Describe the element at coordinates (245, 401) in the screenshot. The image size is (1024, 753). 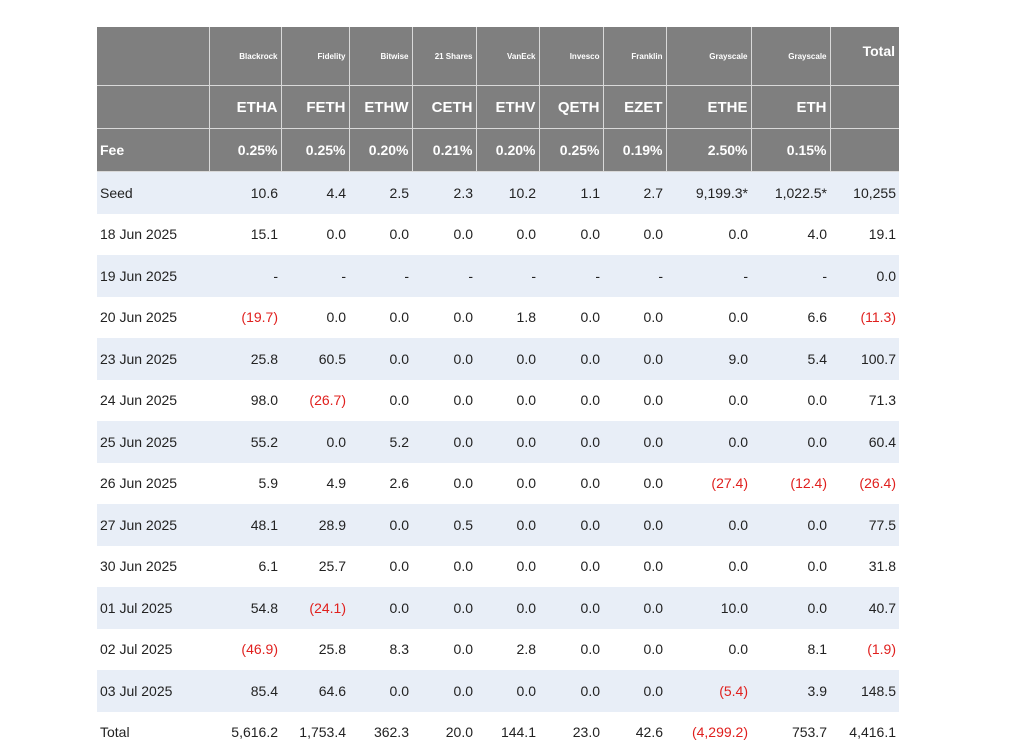
I see `flow-value-cell: 98.0` at that location.